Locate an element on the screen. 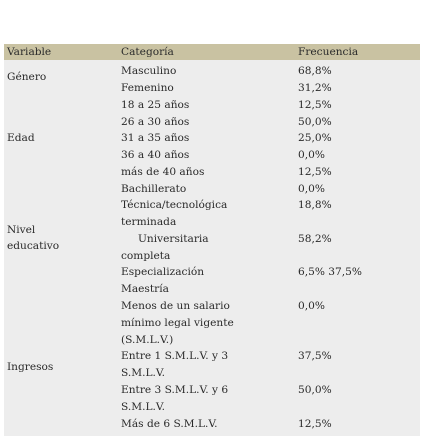 The width and height of the screenshot is (424, 440). category-cell: 31 a 35 años is located at coordinates (155, 138).